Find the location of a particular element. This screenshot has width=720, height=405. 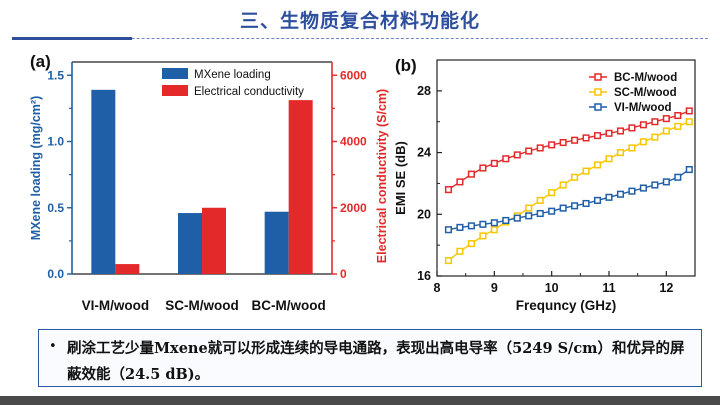

legend-label-0: MXene loading is located at coordinates (232, 75).